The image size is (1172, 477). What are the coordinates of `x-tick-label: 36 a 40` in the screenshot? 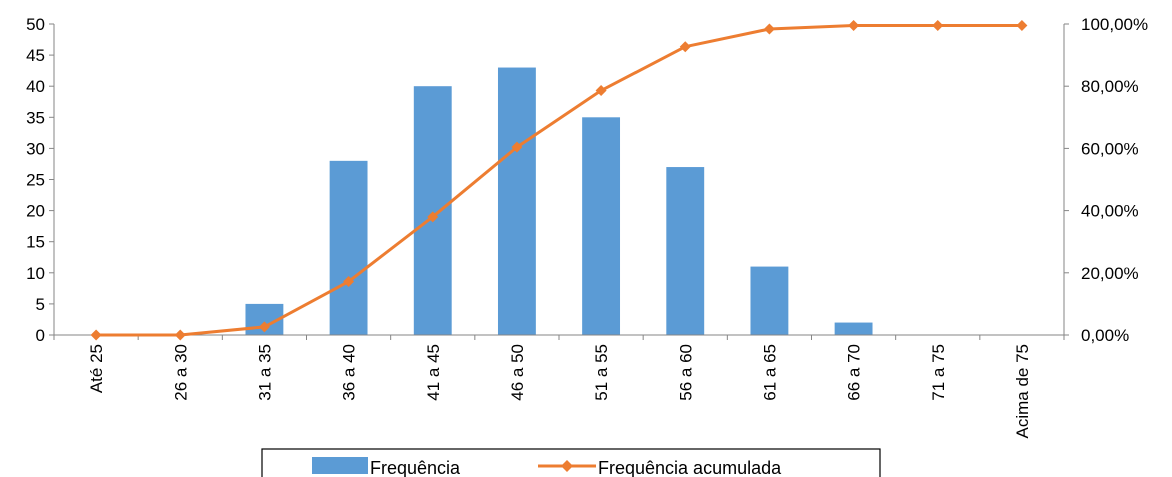 It's located at (349, 372).